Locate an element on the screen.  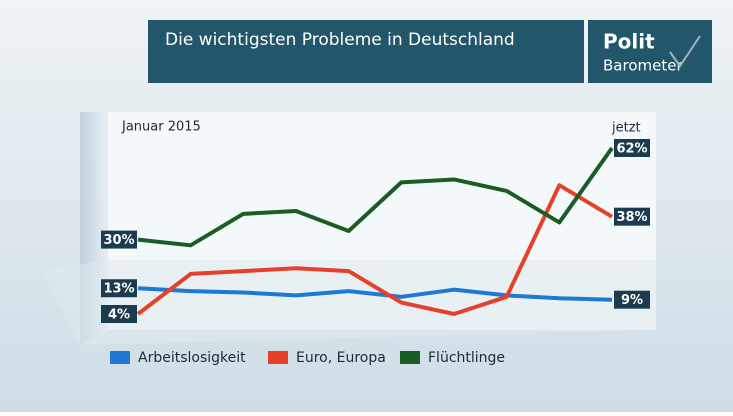
value-label: 13% is located at coordinates (118, 289).